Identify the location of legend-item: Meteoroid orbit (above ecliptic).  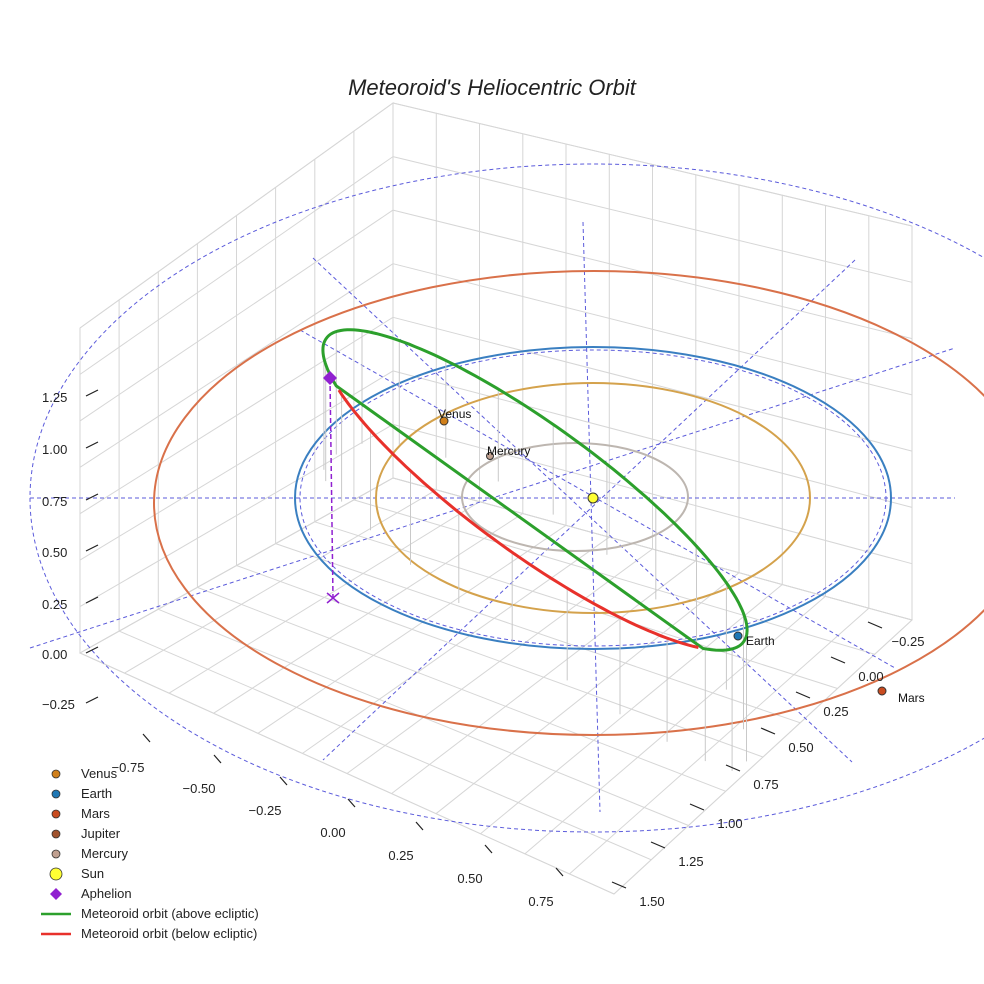
(188, 914).